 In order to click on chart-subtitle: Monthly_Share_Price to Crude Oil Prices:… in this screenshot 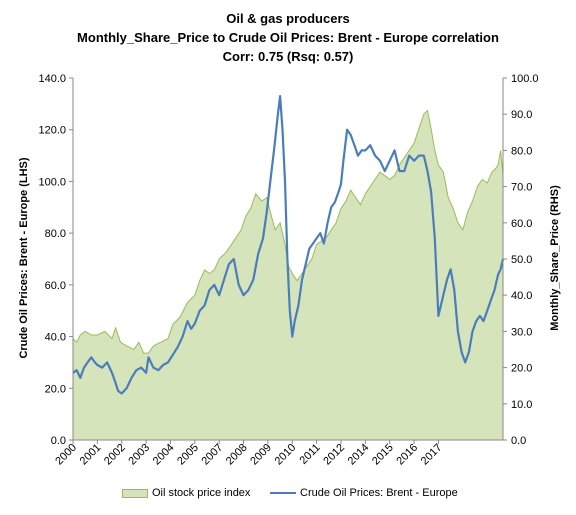, I will do `click(288, 37)`.